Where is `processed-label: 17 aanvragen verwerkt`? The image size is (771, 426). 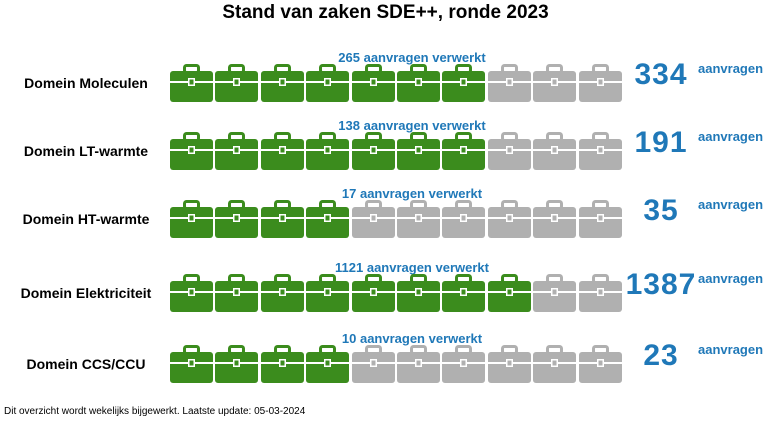 processed-label: 17 aanvragen verwerkt is located at coordinates (412, 193).